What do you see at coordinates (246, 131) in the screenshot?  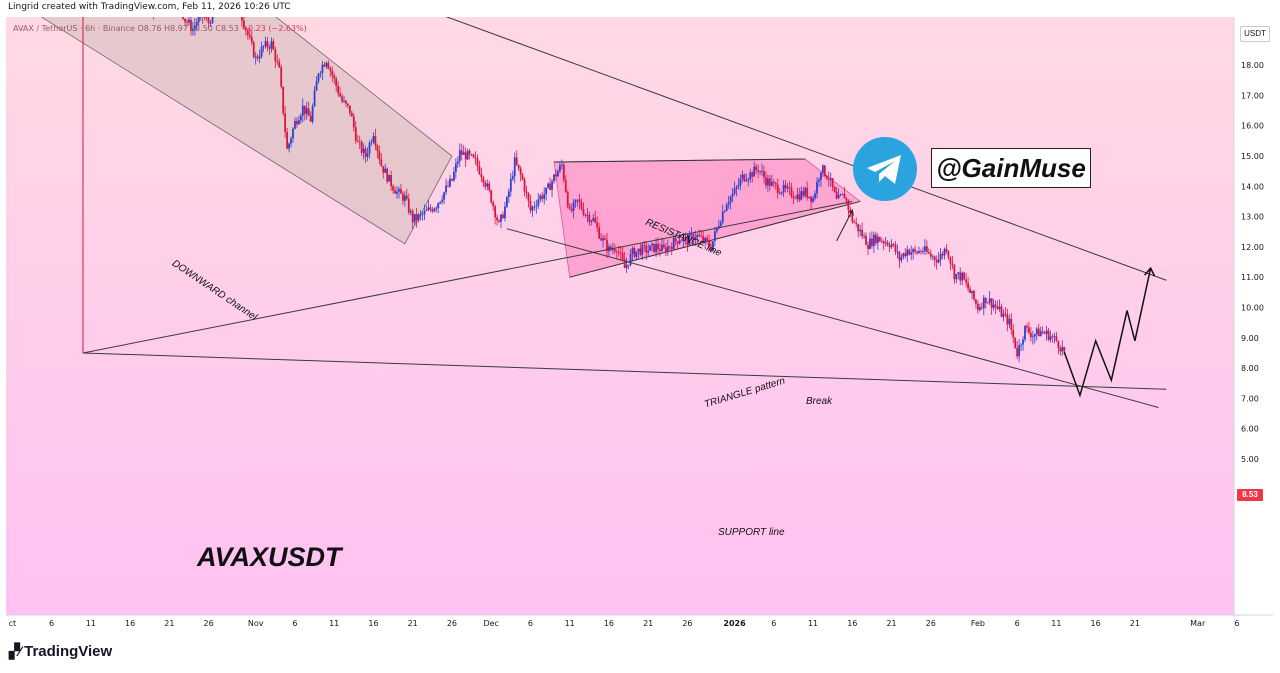 I see `downward_channel-shape` at bounding box center [246, 131].